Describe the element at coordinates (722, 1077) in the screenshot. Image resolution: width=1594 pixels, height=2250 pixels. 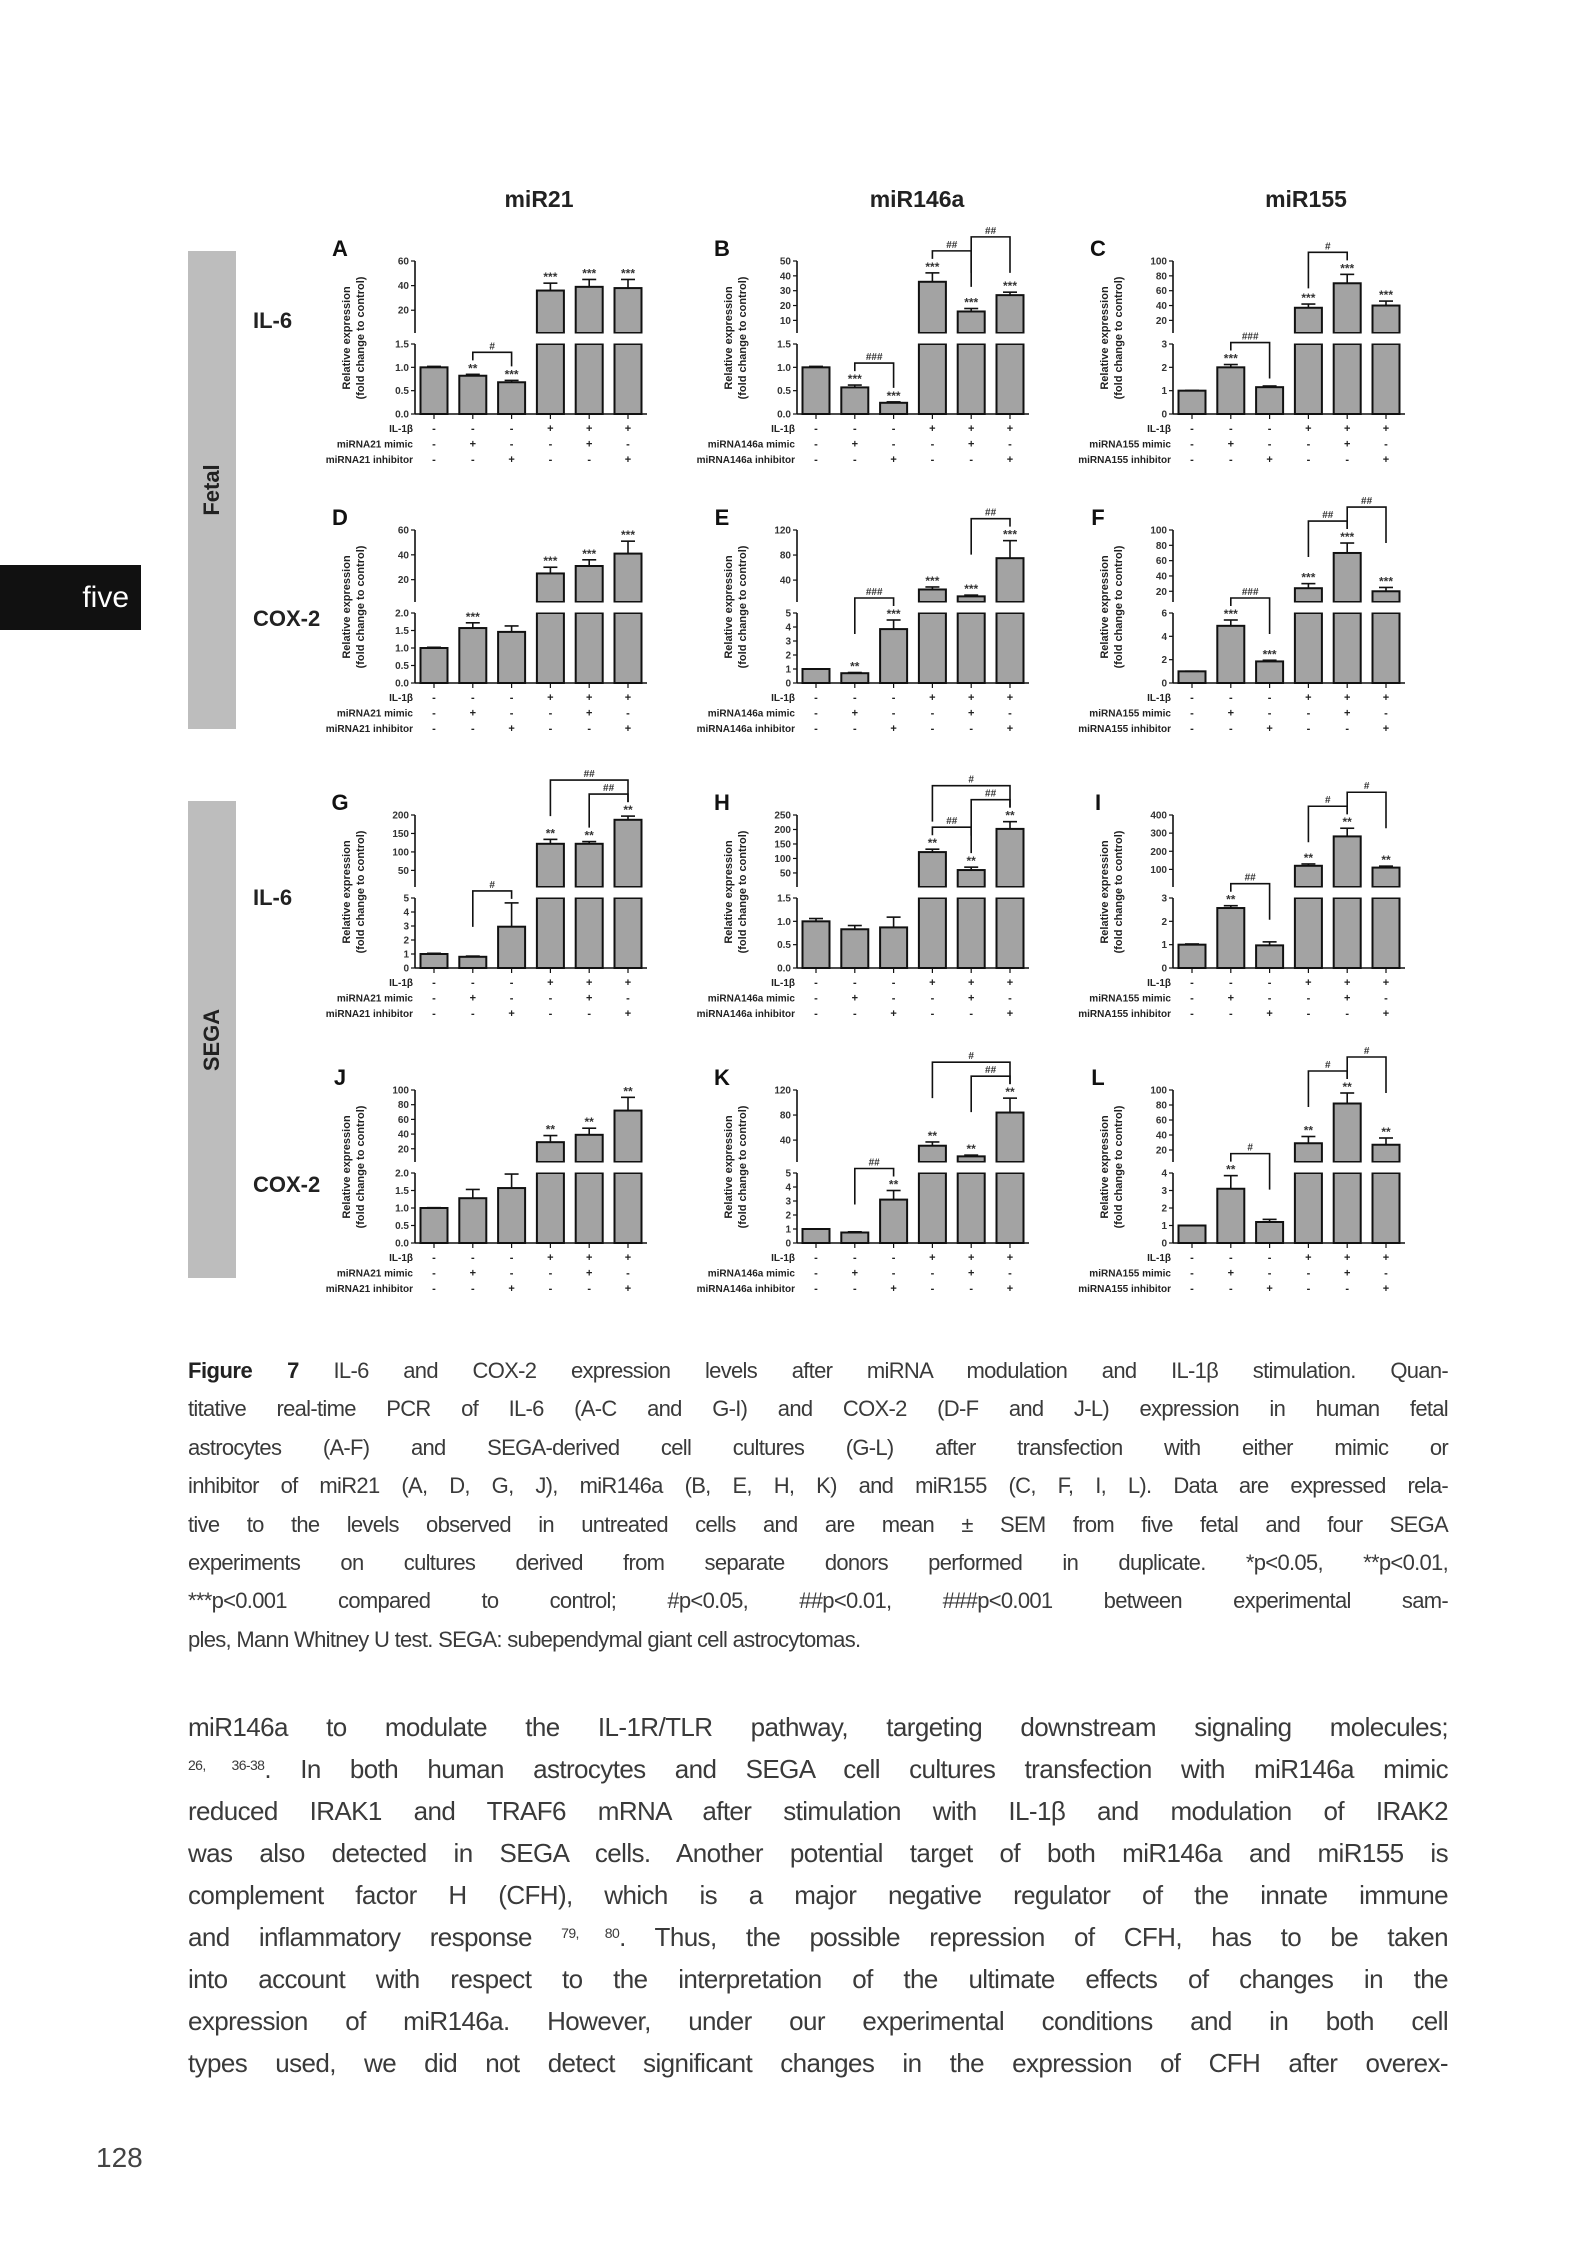
I see `panel-letter: K` at that location.